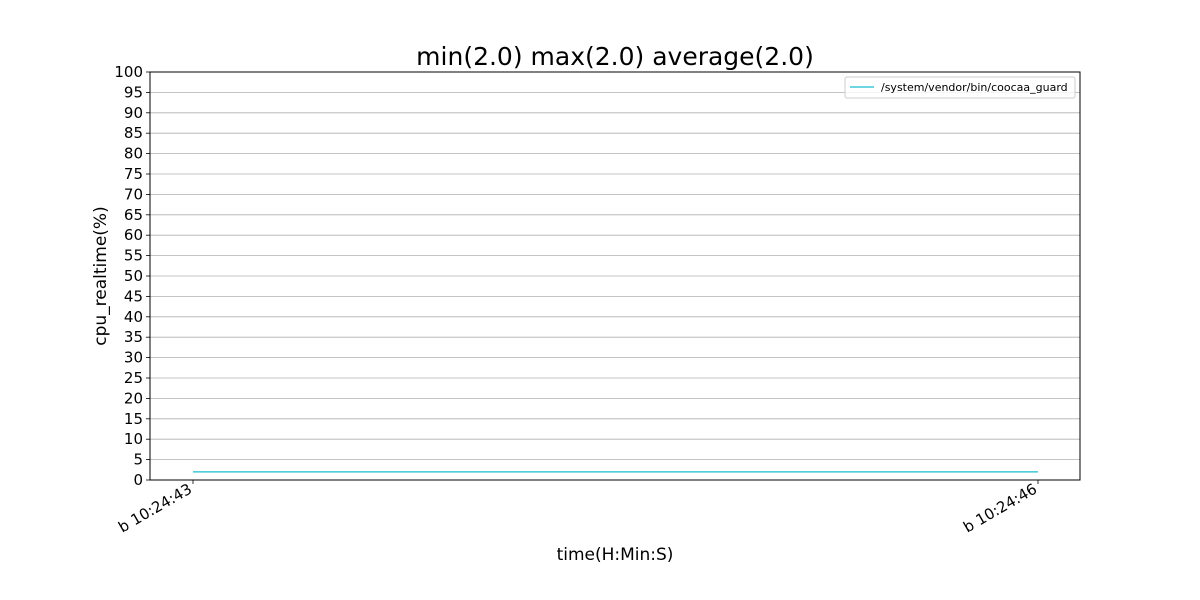 This screenshot has width=1200, height=600. What do you see at coordinates (133, 317) in the screenshot?
I see `y-tick-label: 40` at bounding box center [133, 317].